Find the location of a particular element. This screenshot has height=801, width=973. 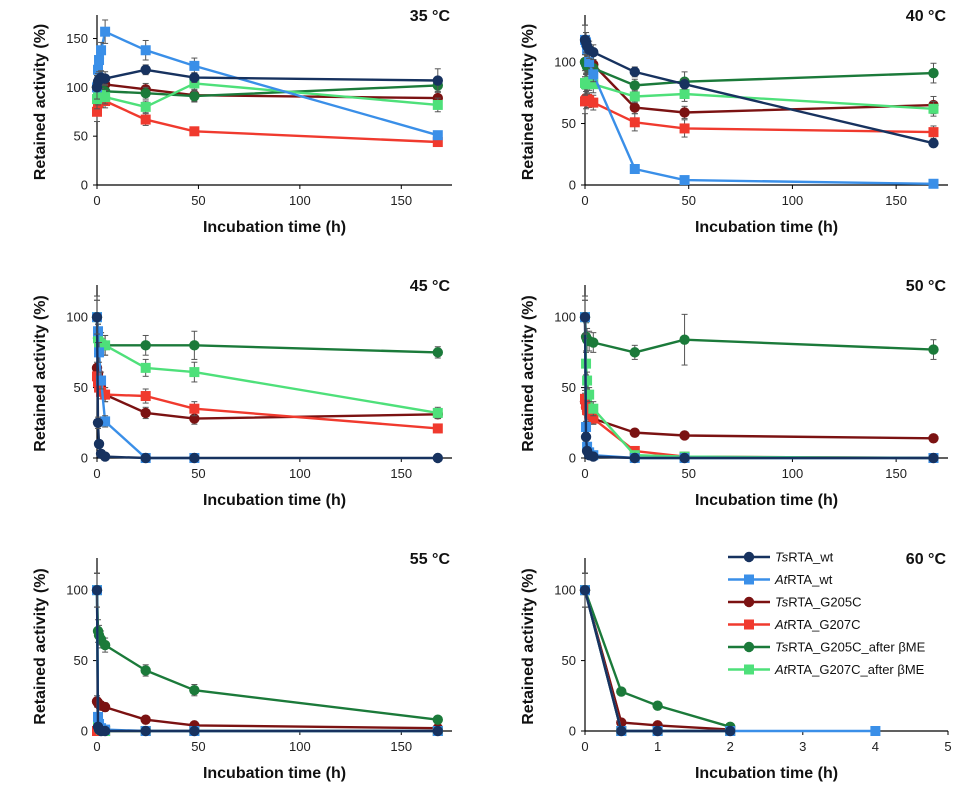

y-tick-label: 50 is located at coordinates (81, 660).